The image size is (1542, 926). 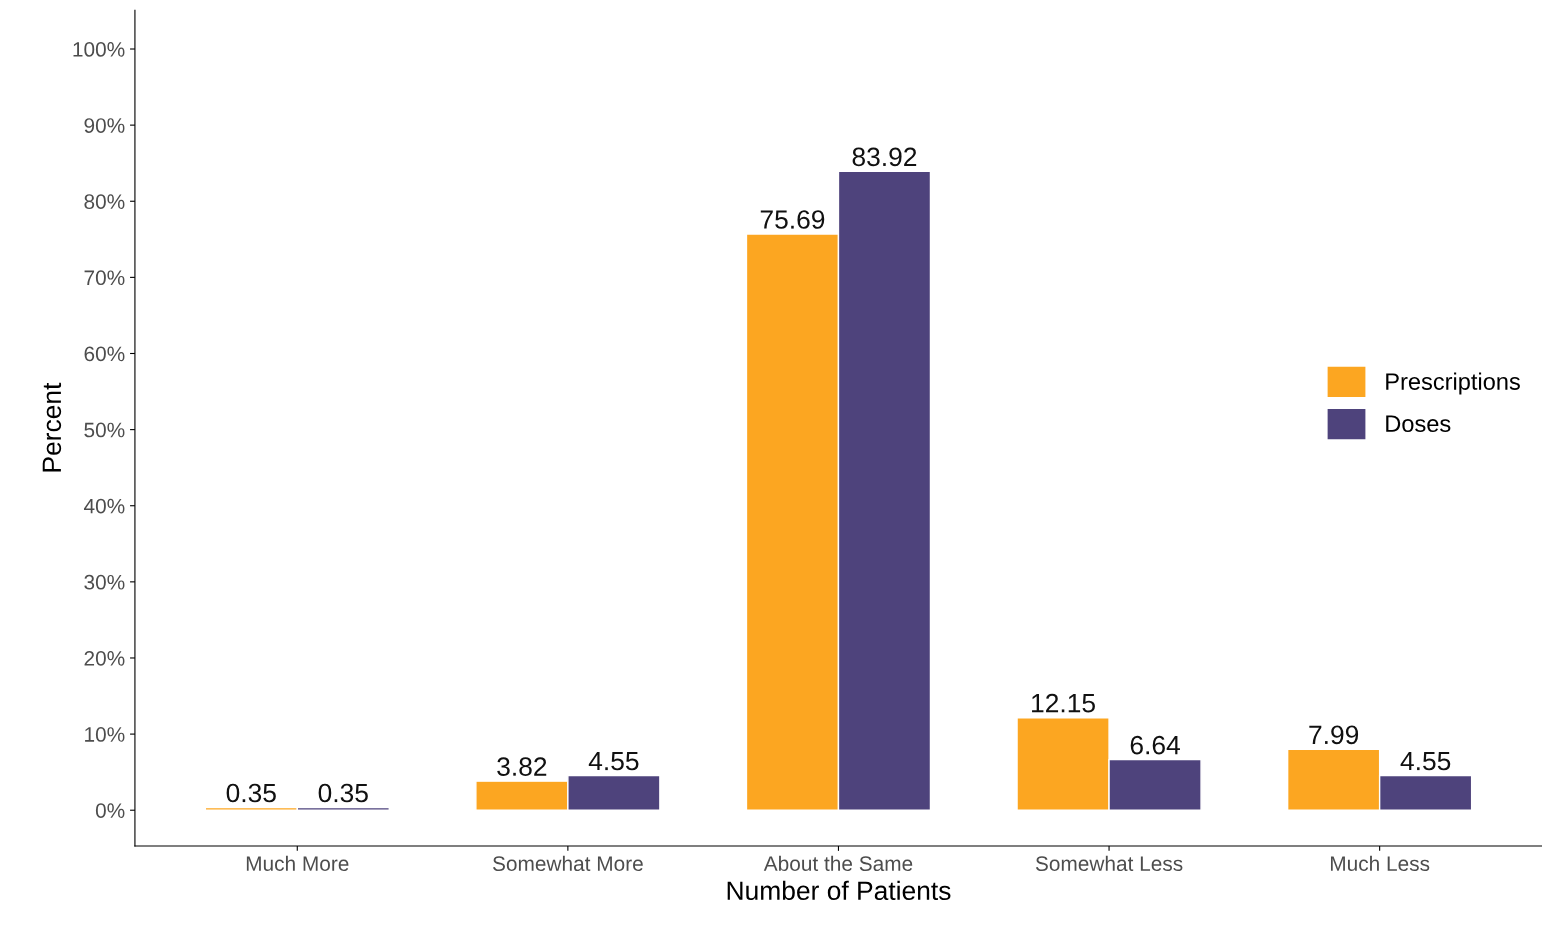 What do you see at coordinates (838, 863) in the screenshot?
I see `x-tick-label: About the Same` at bounding box center [838, 863].